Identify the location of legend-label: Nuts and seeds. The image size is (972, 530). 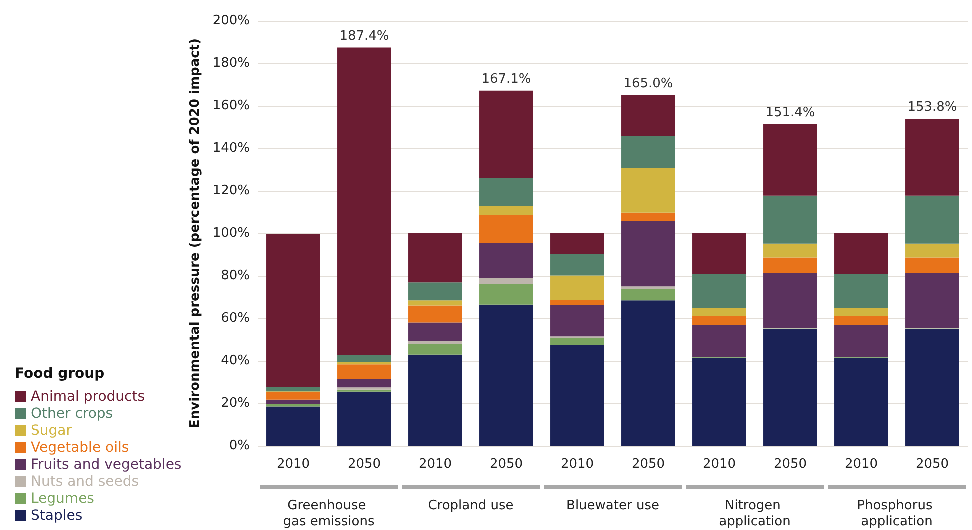
(85, 482).